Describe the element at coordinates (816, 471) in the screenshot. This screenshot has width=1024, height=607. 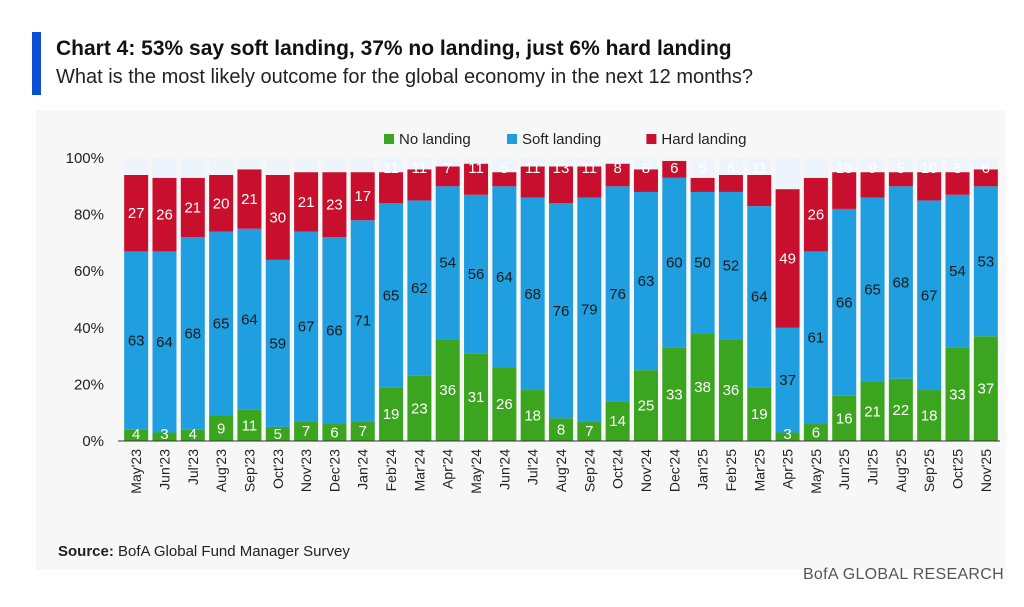
I see `x-tick-label: May'25` at that location.